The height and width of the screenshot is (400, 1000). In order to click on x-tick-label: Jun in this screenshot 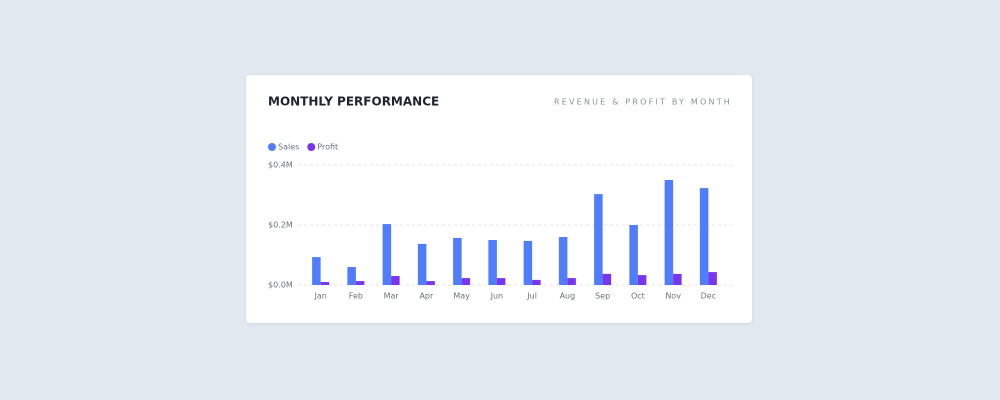, I will do `click(497, 296)`.